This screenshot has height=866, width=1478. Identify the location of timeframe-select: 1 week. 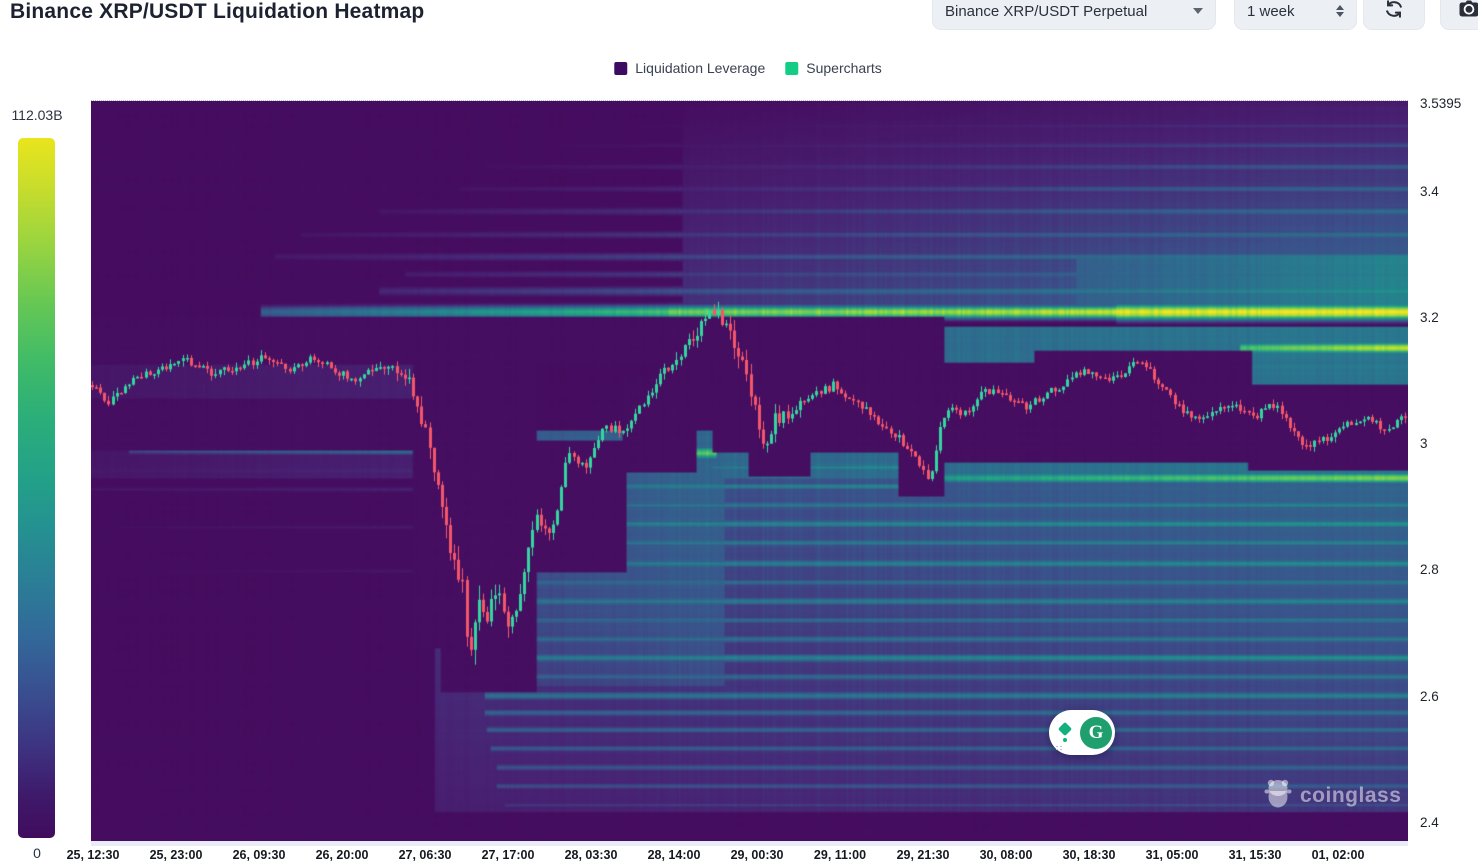
(1295, 15).